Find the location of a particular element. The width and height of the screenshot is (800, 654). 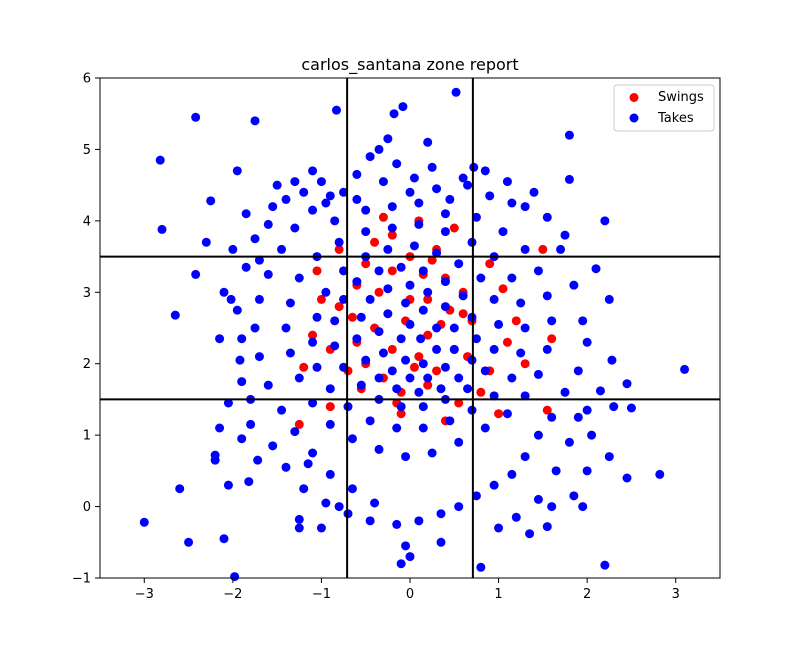

y-tick-label: 1 is located at coordinates (87, 436).